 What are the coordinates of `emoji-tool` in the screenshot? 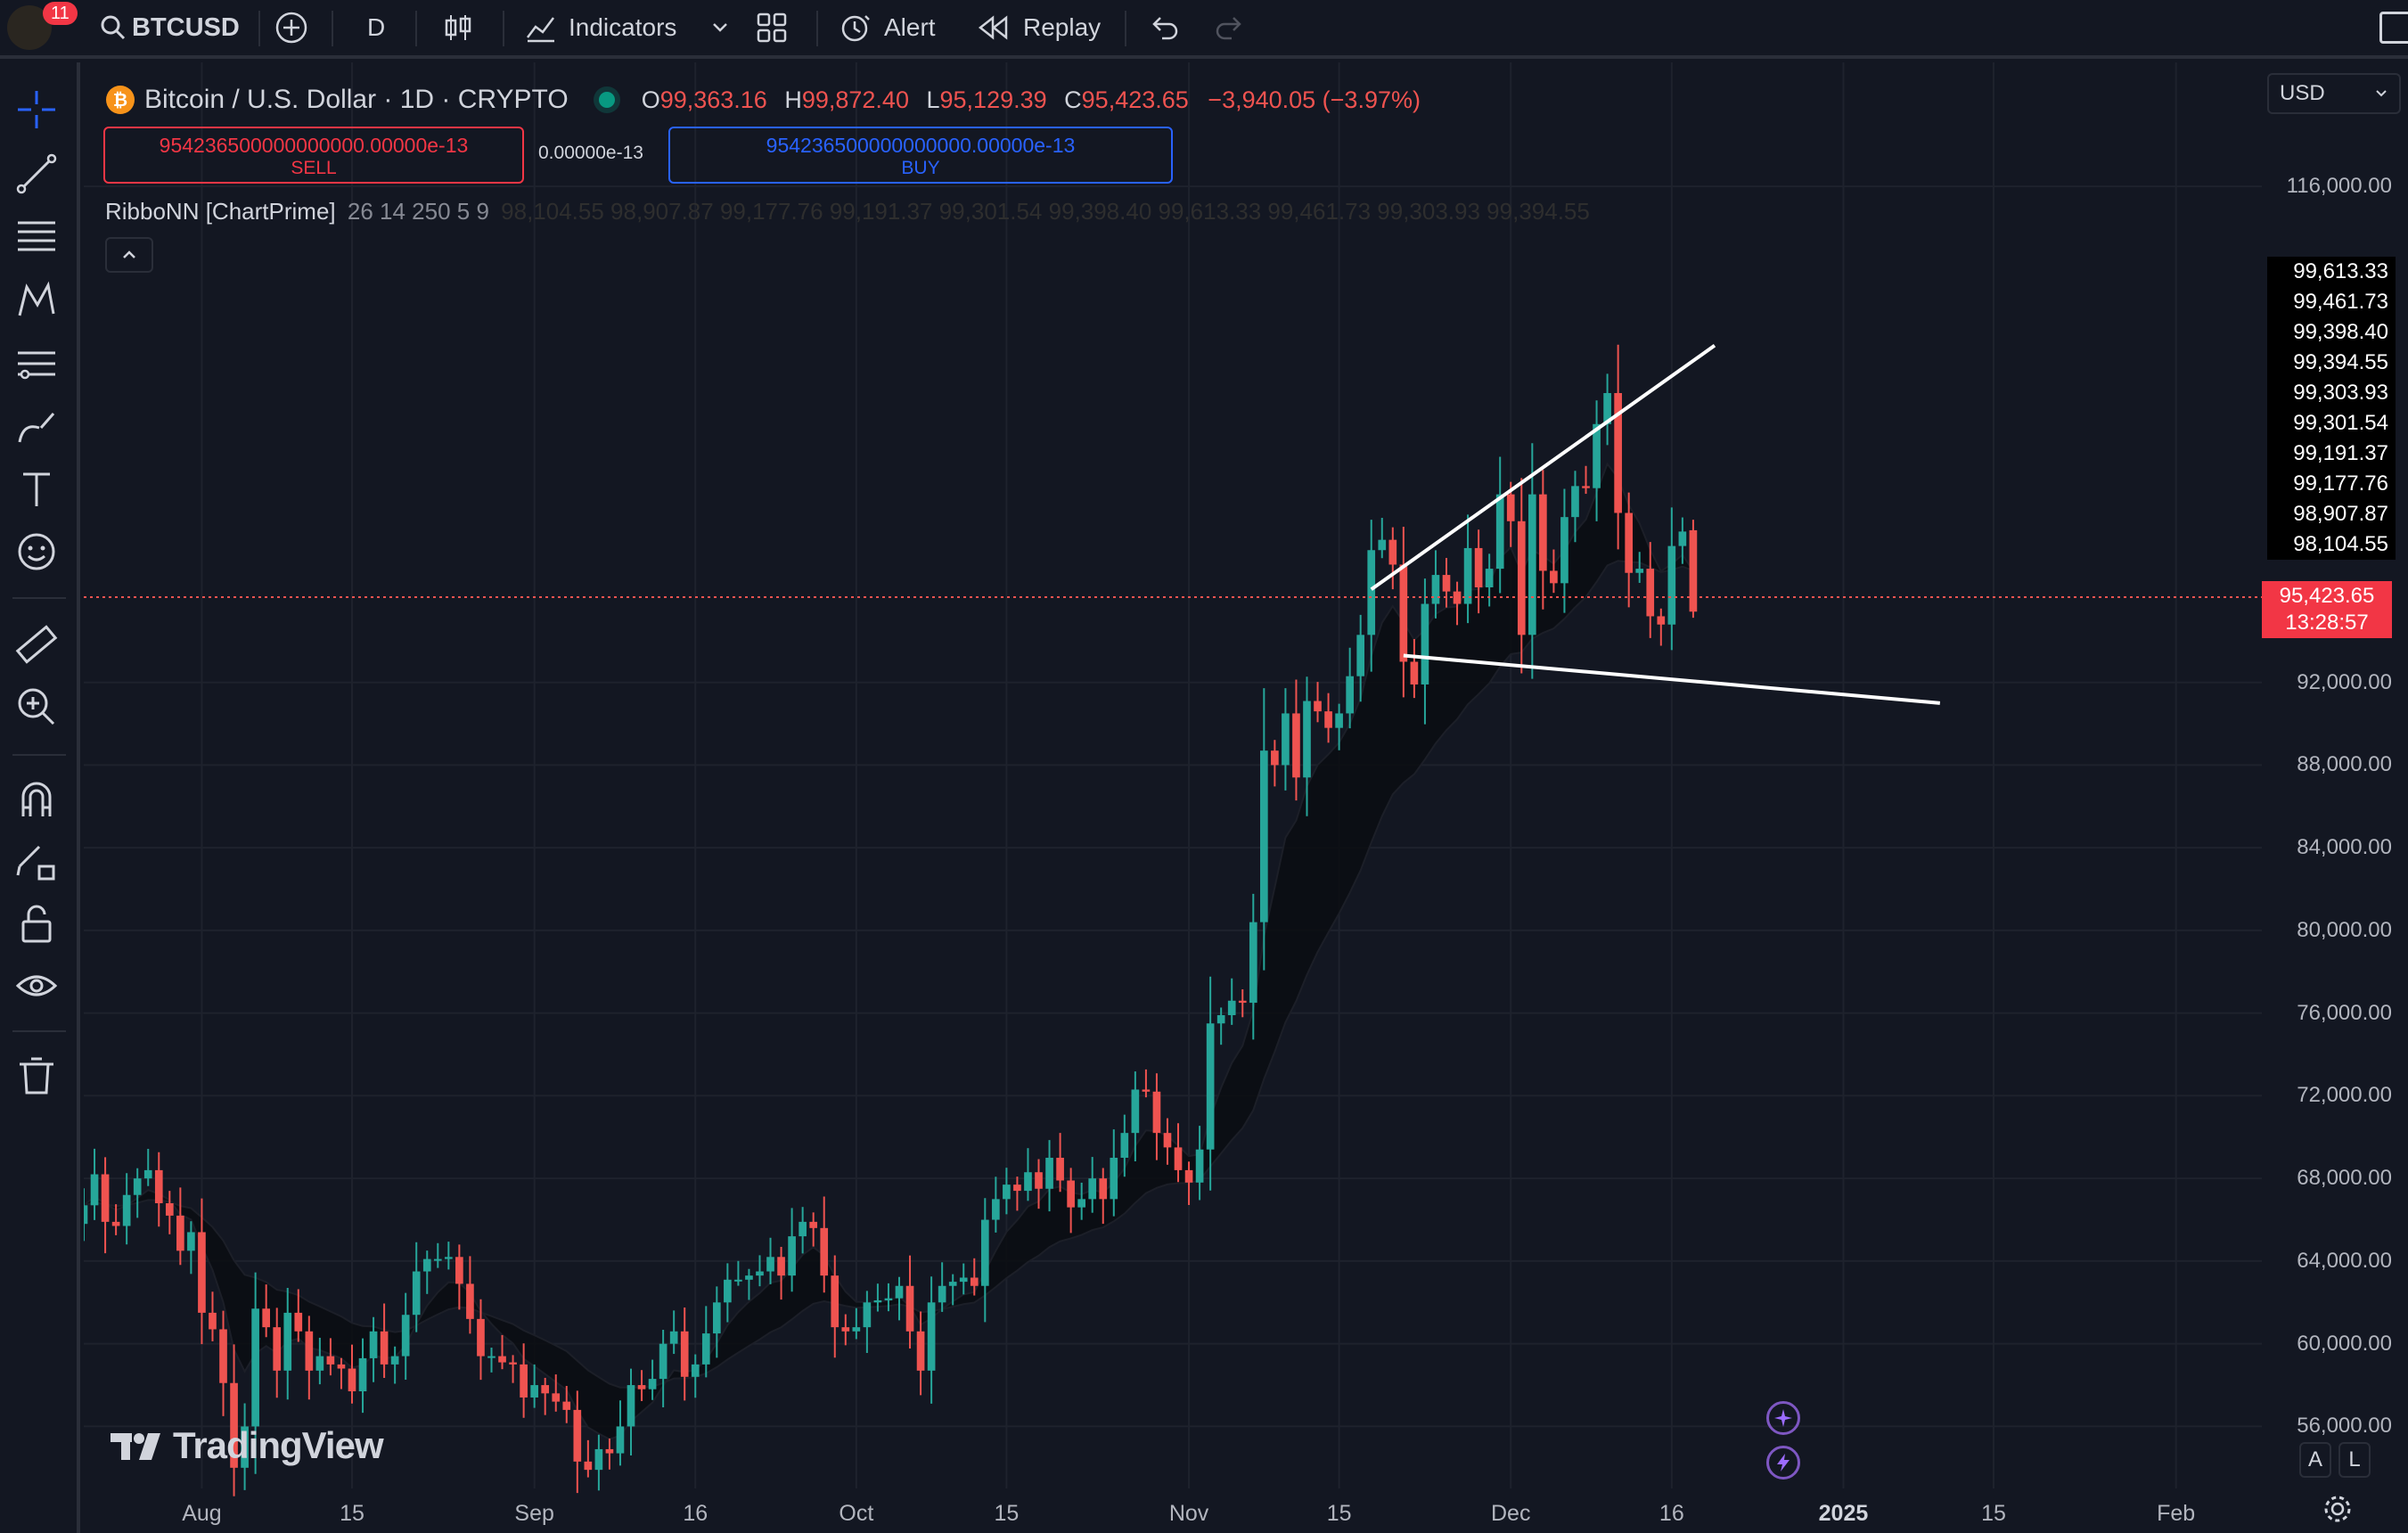 It's located at (36, 551).